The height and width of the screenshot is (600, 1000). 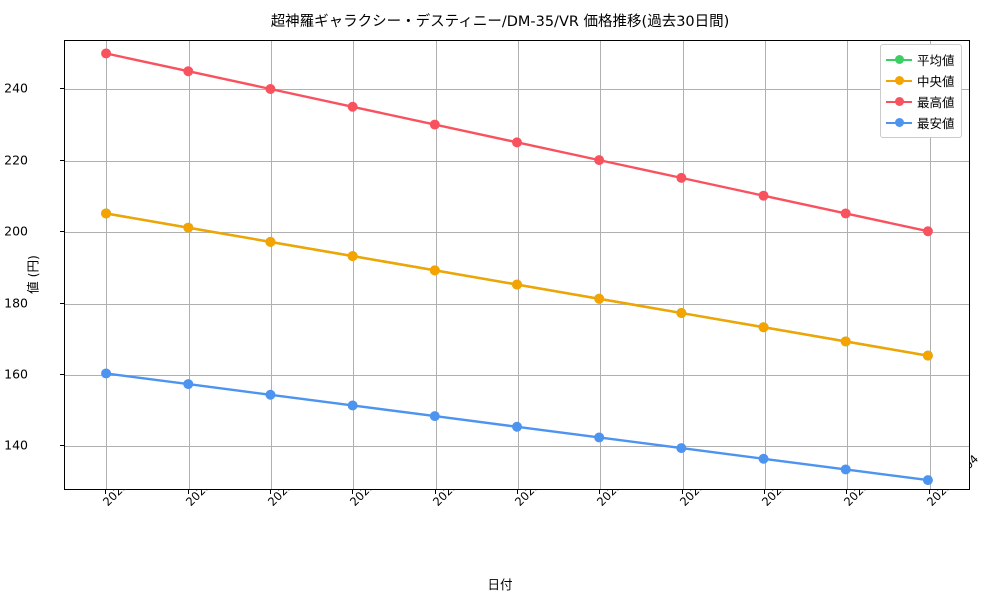 What do you see at coordinates (16, 374) in the screenshot?
I see `y-axis-tick-label: 160` at bounding box center [16, 374].